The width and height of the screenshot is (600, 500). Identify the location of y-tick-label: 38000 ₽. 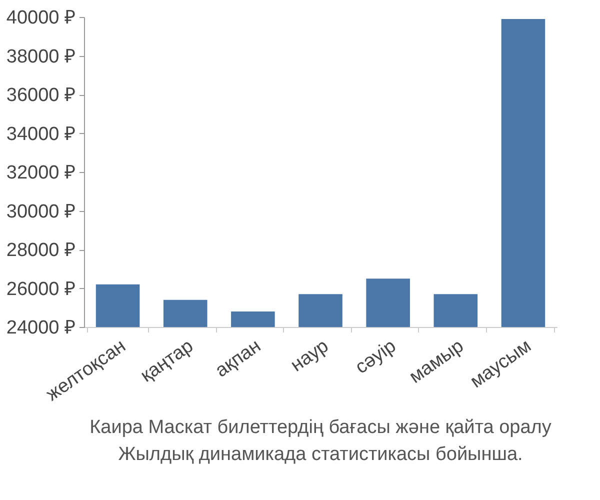
(41, 57).